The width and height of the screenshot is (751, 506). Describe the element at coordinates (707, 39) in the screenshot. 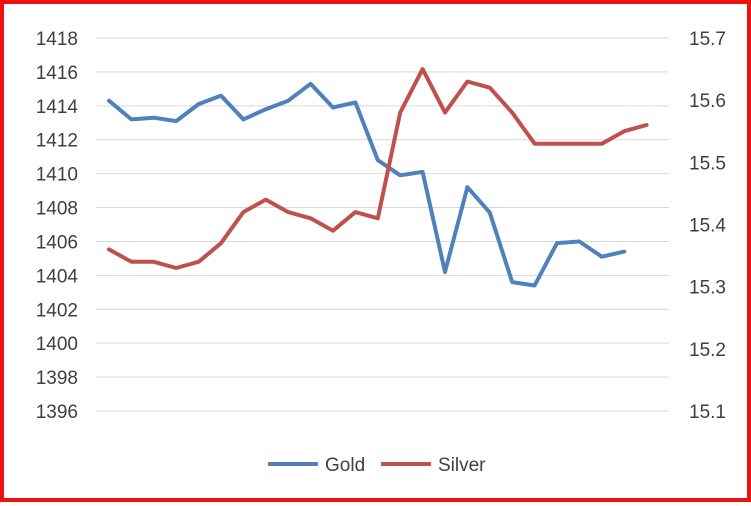

I see `right-tick-label: 15.7` at that location.